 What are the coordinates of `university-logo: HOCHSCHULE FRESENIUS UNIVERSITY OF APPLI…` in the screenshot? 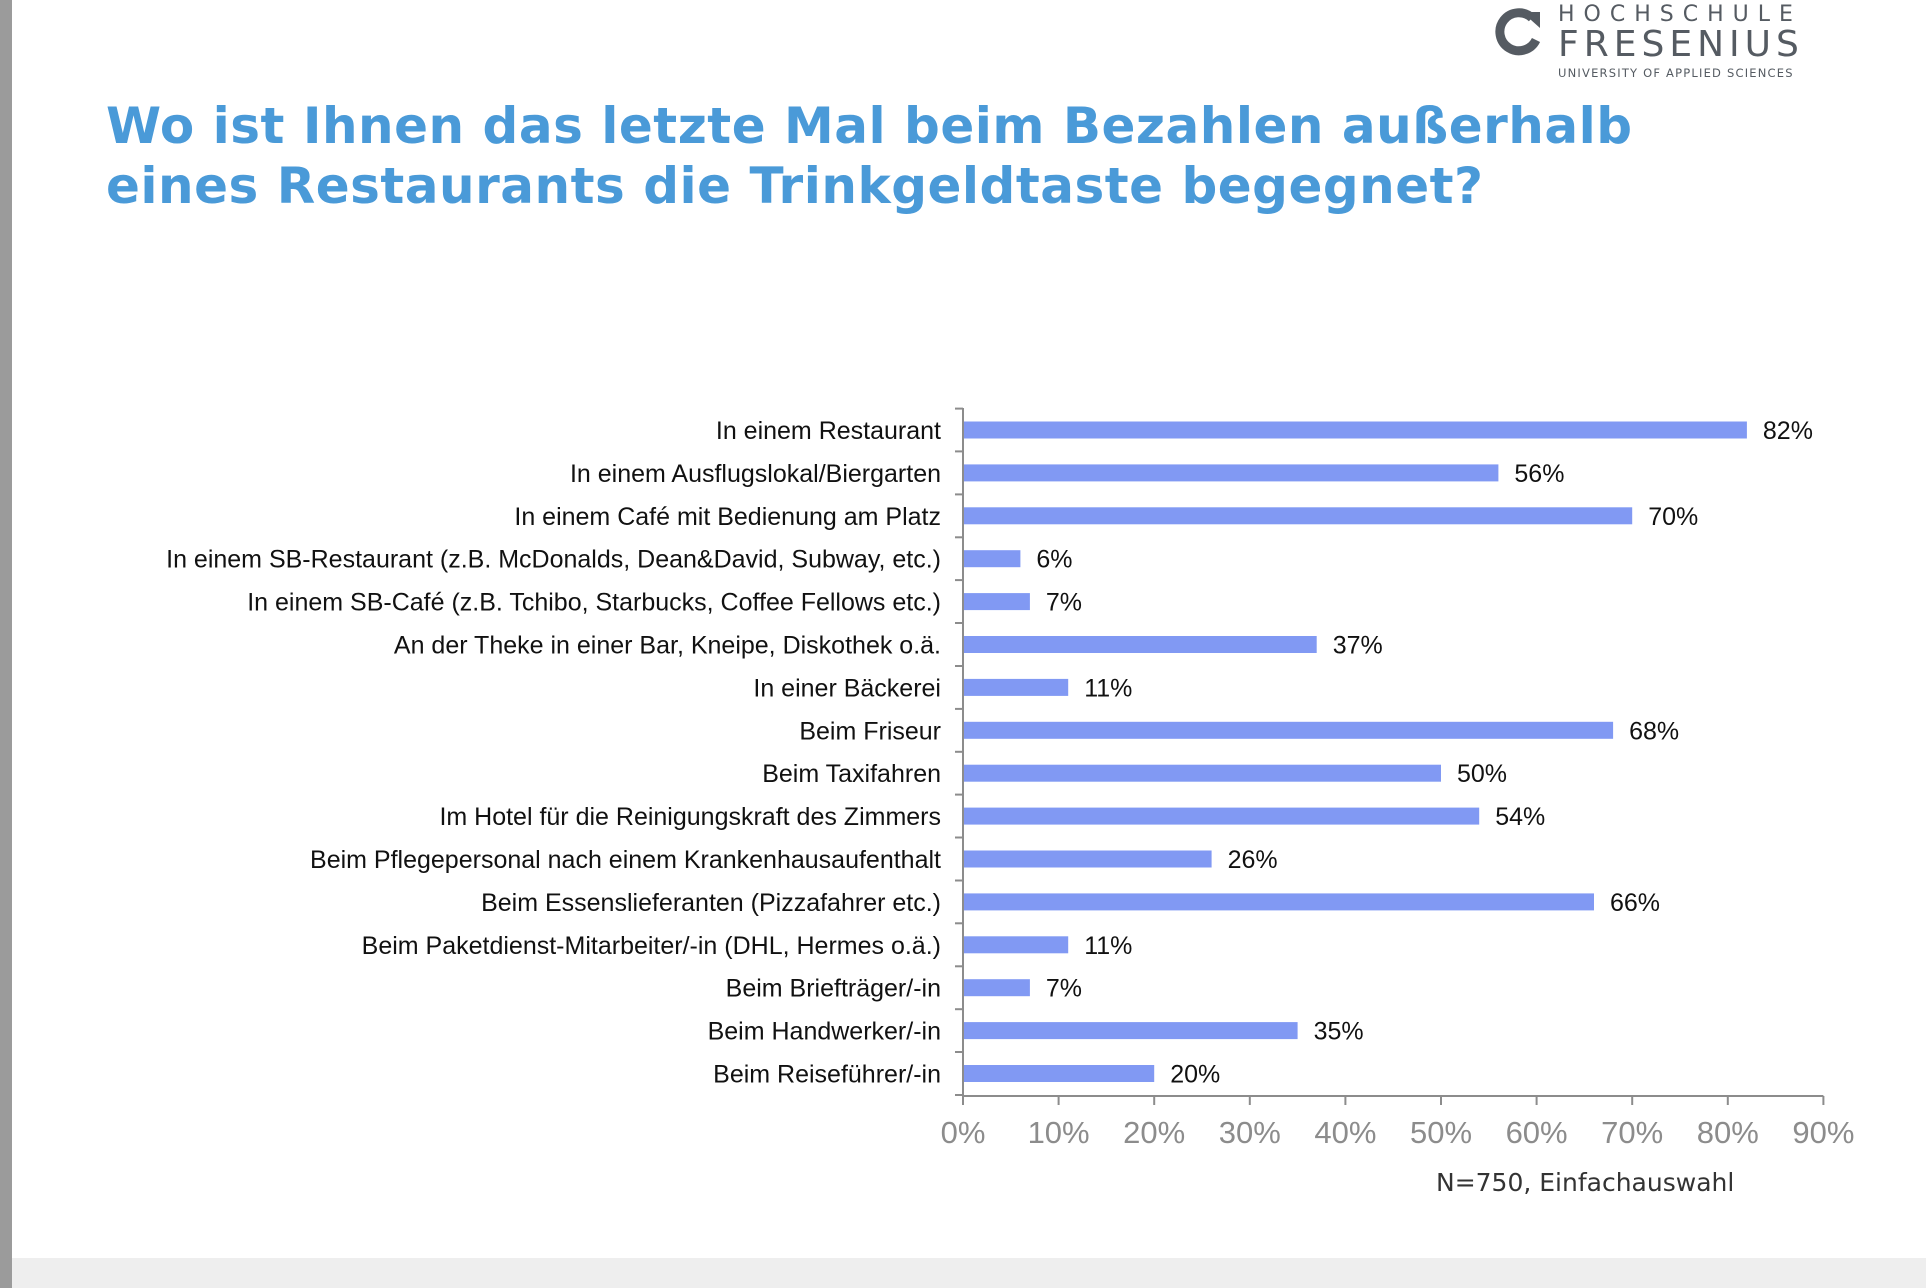 It's located at (1642, 45).